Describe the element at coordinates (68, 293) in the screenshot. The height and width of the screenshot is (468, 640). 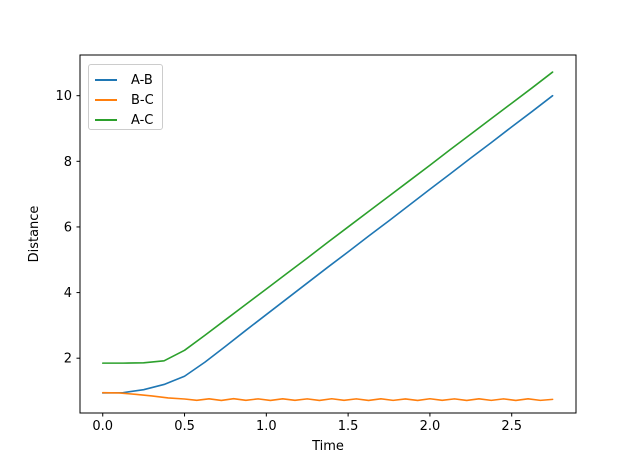
I see `y-tick-label: 4` at that location.